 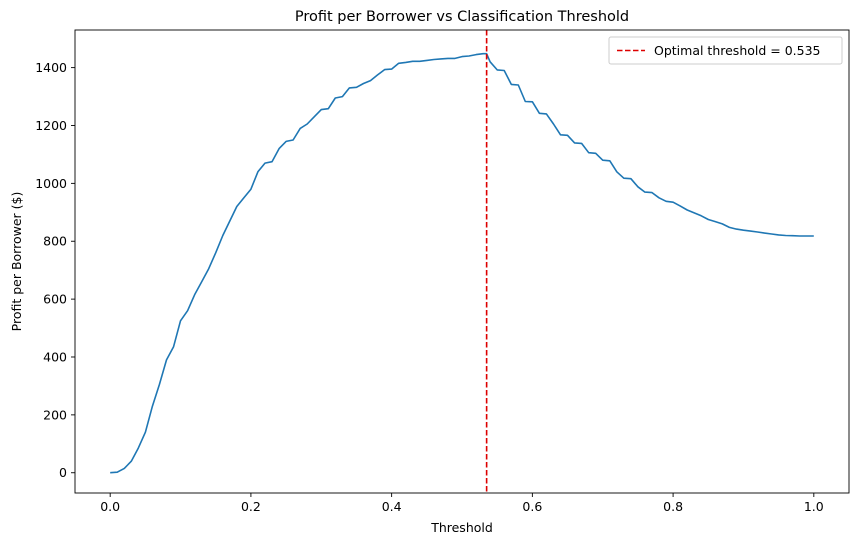 What do you see at coordinates (532, 506) in the screenshot?
I see `x-tick-label: 0.6` at bounding box center [532, 506].